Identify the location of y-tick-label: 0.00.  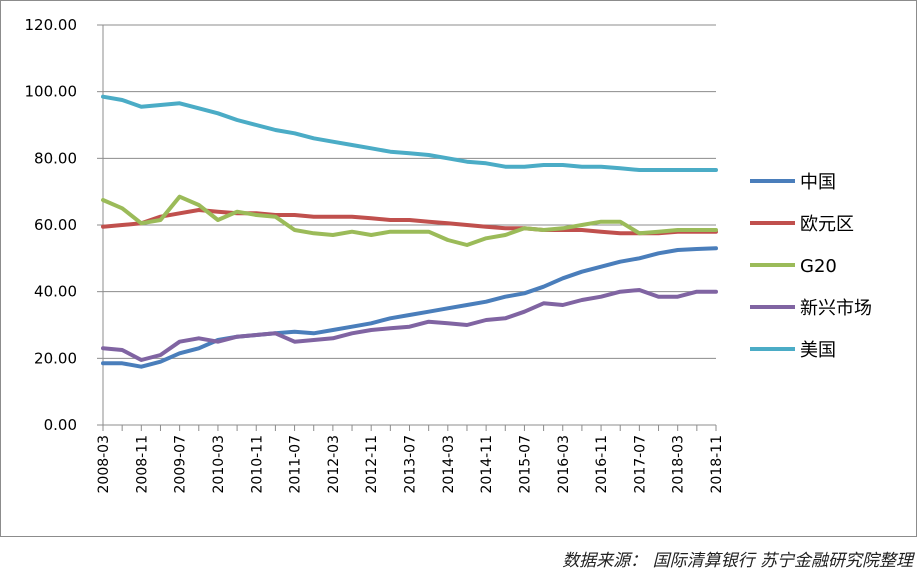
(60, 425).